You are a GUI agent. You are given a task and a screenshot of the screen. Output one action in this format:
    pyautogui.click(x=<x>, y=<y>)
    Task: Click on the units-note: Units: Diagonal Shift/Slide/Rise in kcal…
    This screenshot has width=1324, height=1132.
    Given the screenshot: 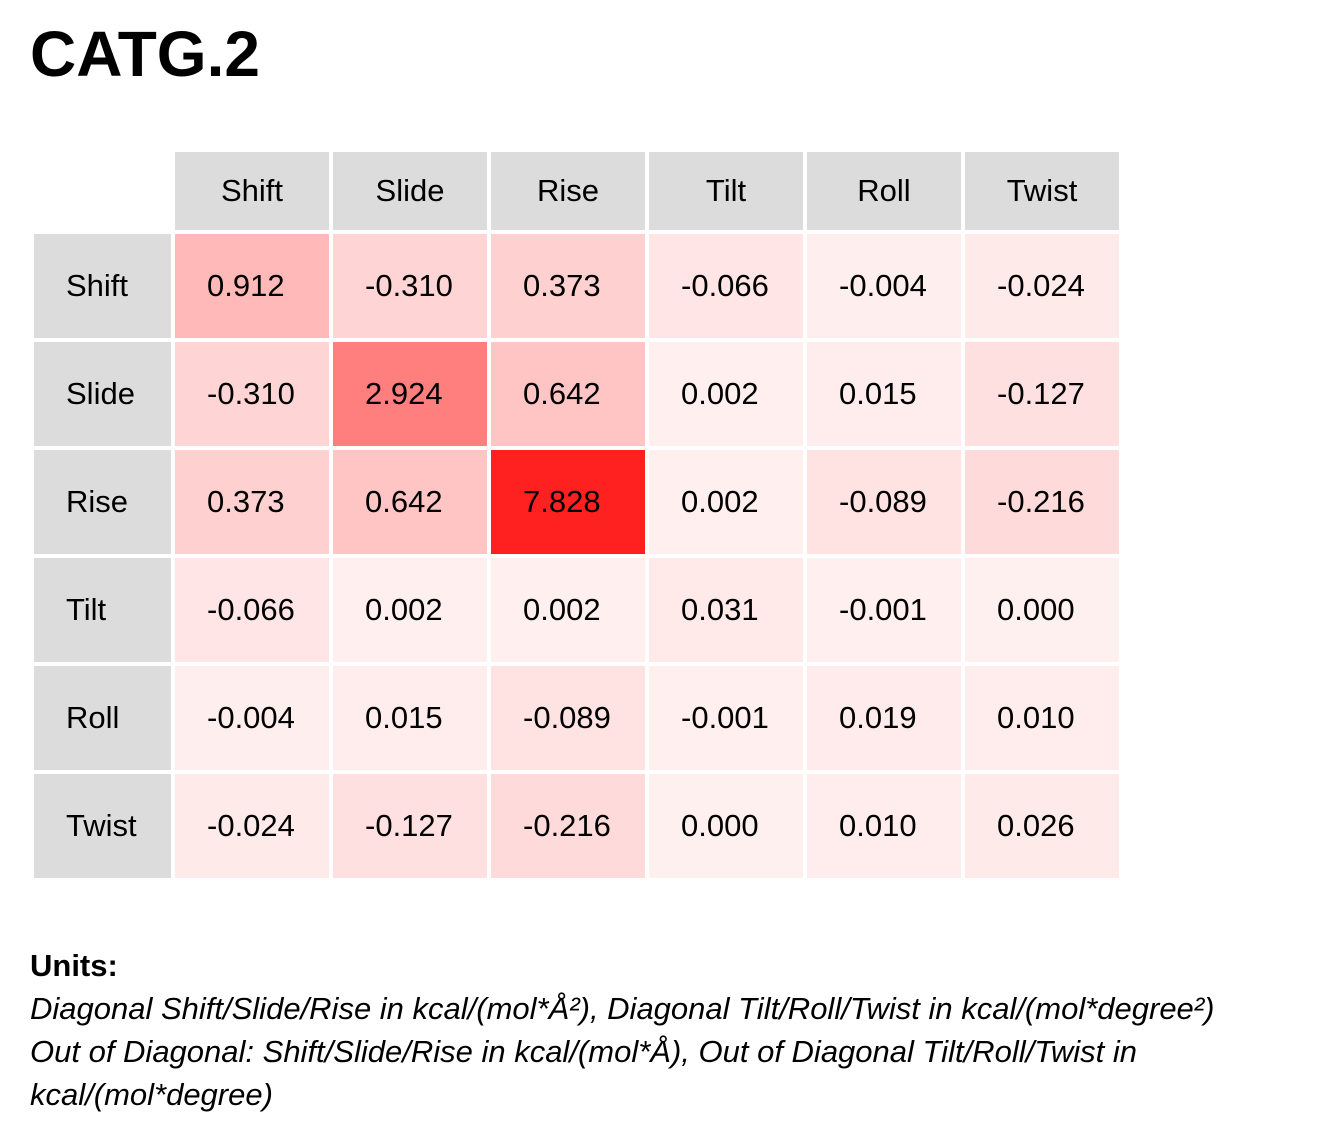 What is the action you would take?
    pyautogui.click(x=670, y=1030)
    